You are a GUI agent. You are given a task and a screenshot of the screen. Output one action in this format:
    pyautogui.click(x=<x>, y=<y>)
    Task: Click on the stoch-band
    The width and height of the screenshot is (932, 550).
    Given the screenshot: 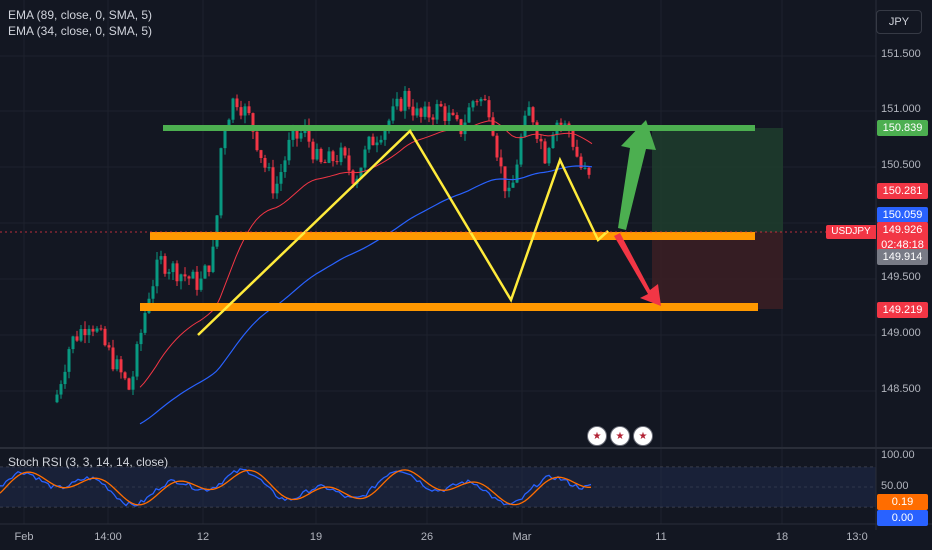 What is the action you would take?
    pyautogui.click(x=438, y=487)
    